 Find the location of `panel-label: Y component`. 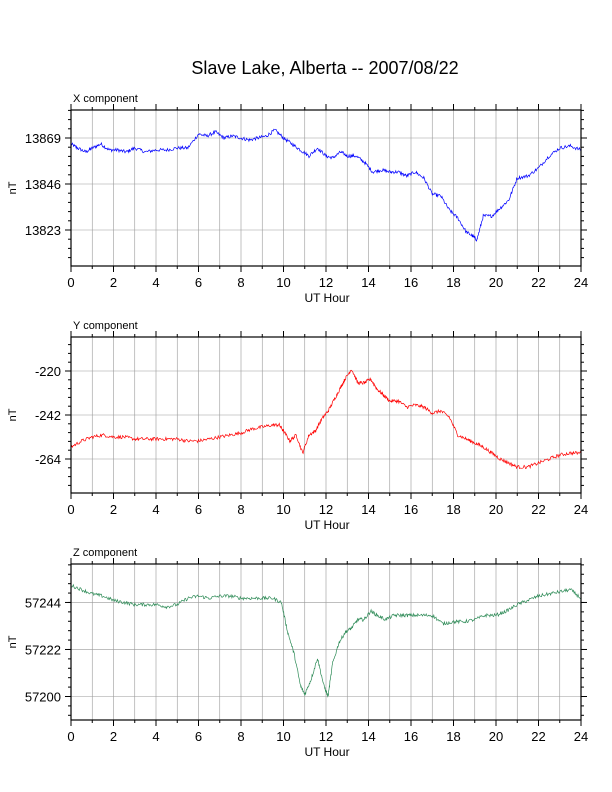

panel-label: Y component is located at coordinates (105, 326).